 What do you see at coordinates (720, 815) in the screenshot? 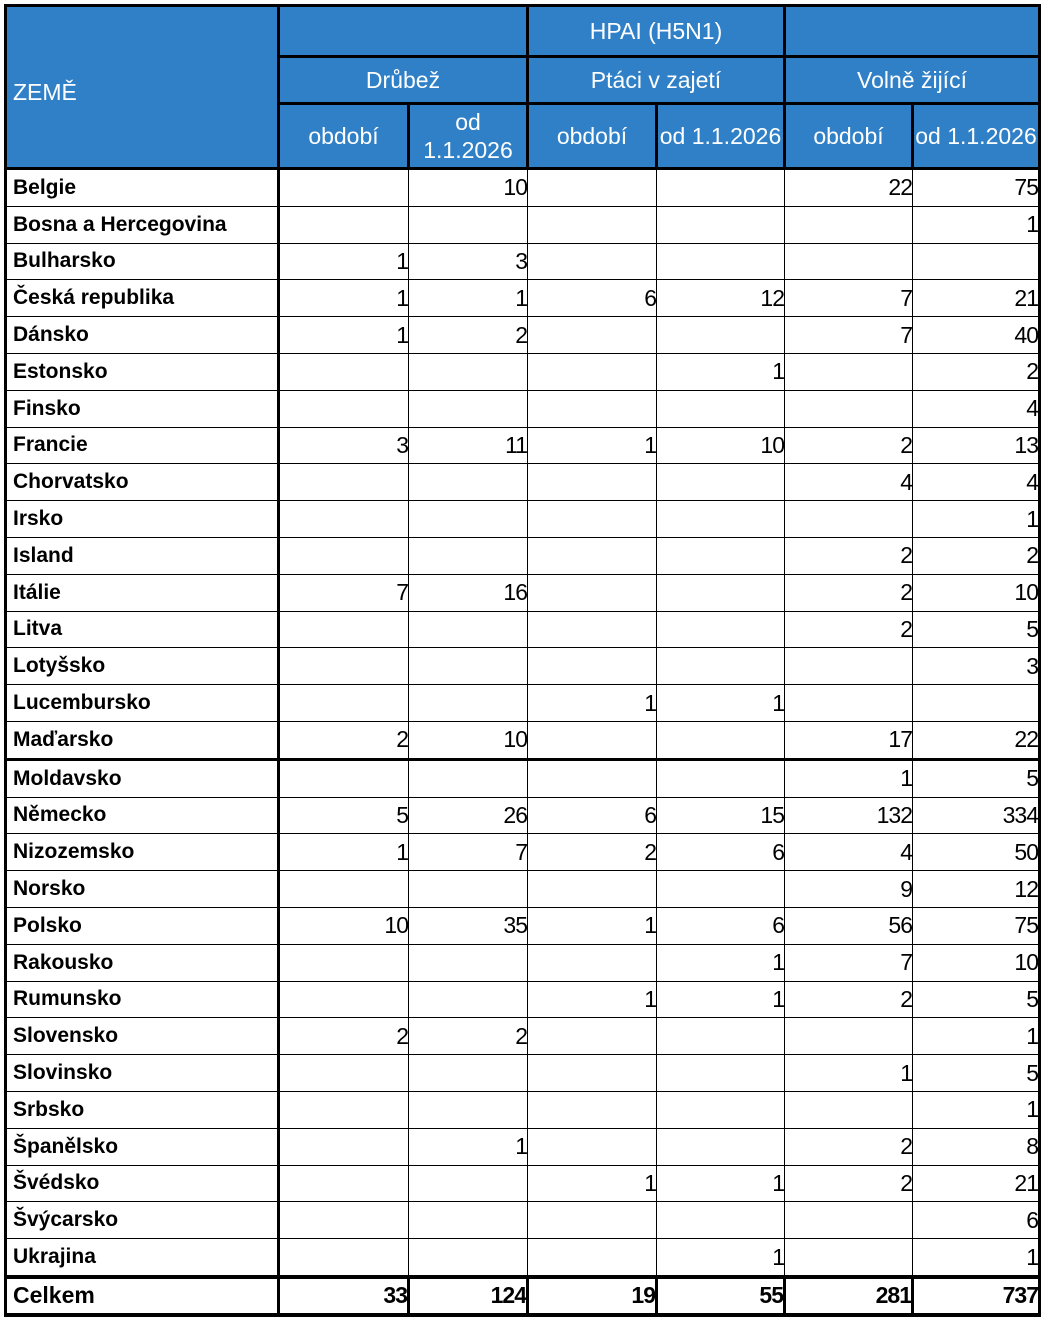
I see `value-cell: 15` at bounding box center [720, 815].